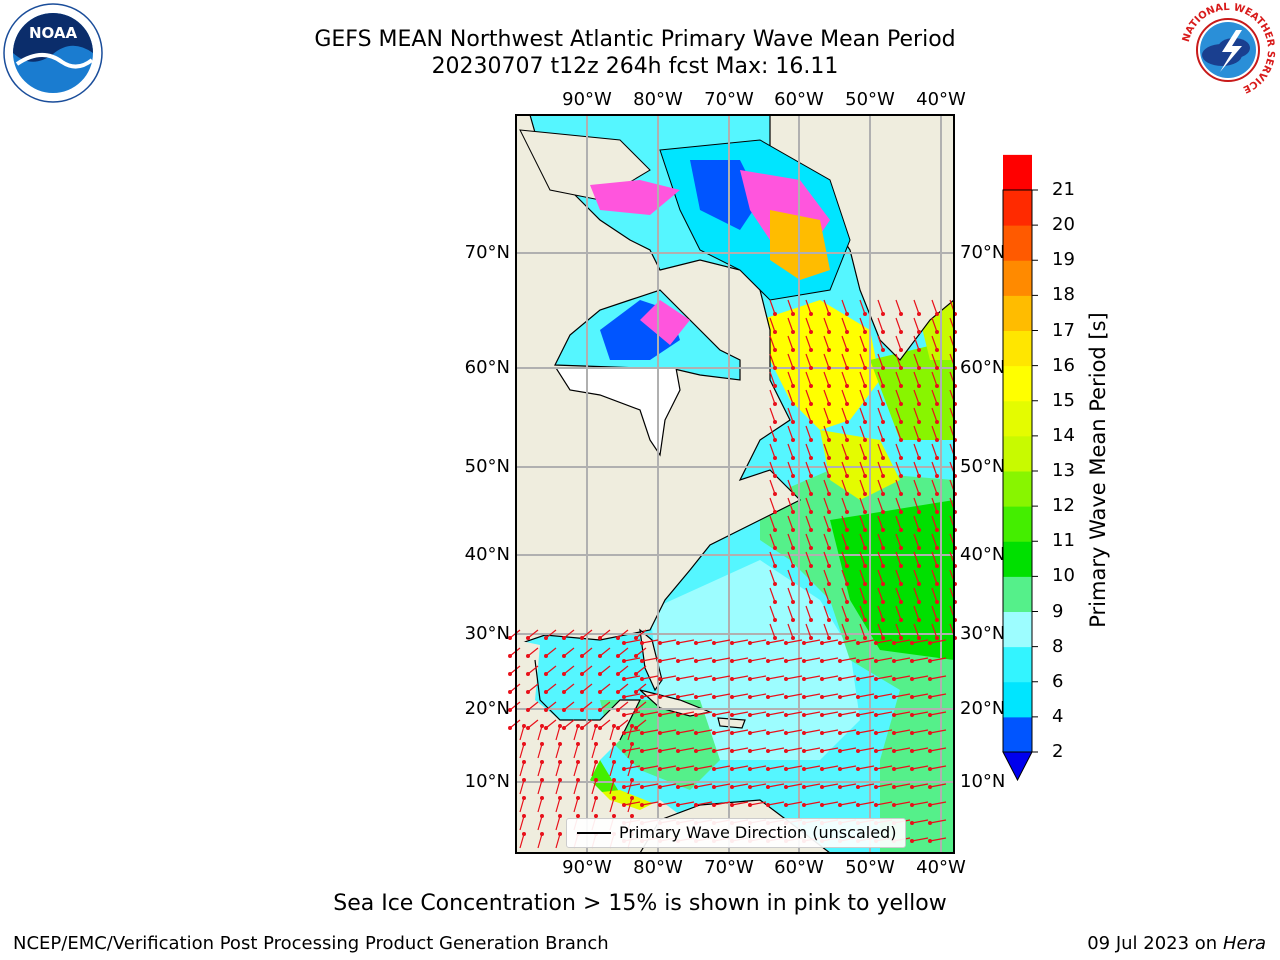  What do you see at coordinates (917, 766) in the screenshot?
I see `ocean-green-east` at bounding box center [917, 766].